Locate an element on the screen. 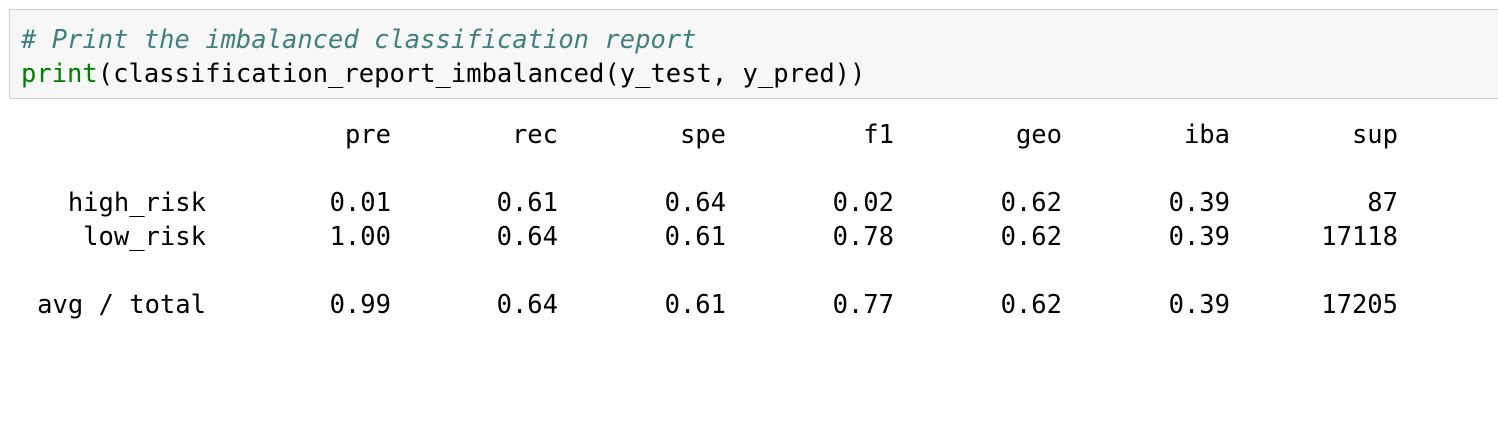  row-avg-total-spe: 0.61 is located at coordinates (695, 305).